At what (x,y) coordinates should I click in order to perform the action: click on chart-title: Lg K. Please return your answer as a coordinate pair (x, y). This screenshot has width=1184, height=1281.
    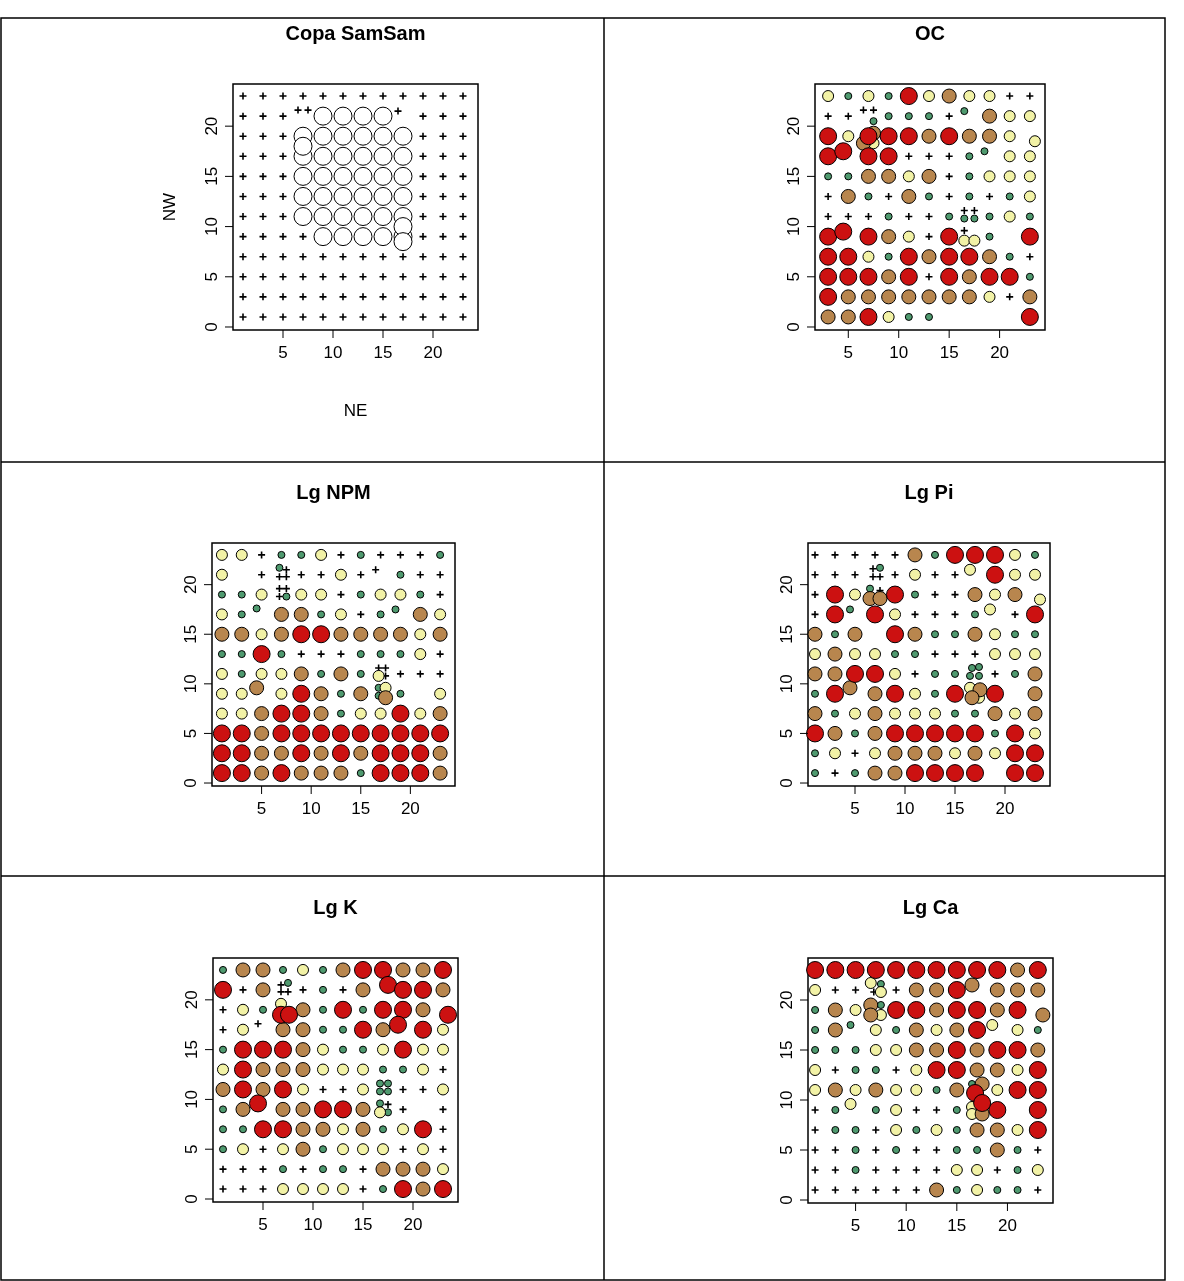
    Looking at the image, I should click on (336, 907).